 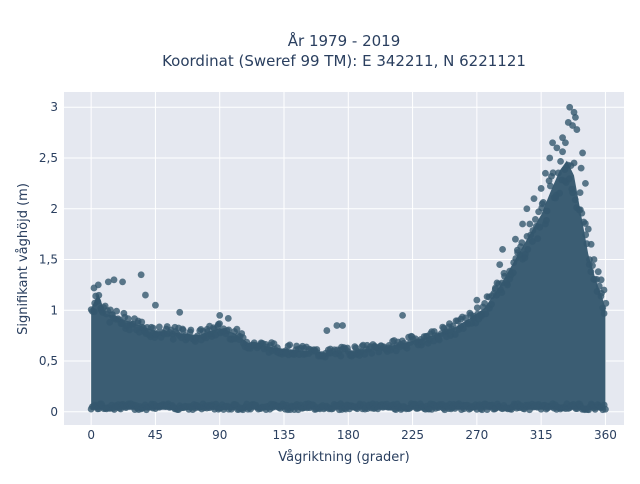 I want to click on x-tick-label: 360, so click(x=605, y=435).